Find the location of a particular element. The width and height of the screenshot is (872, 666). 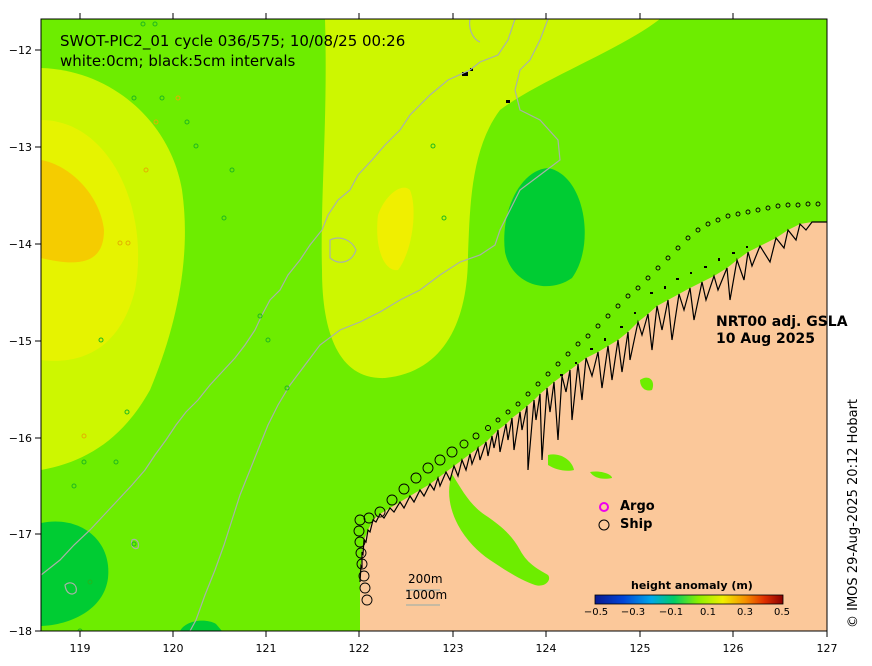

colorbar-tick: −0.1 is located at coordinates (671, 612).